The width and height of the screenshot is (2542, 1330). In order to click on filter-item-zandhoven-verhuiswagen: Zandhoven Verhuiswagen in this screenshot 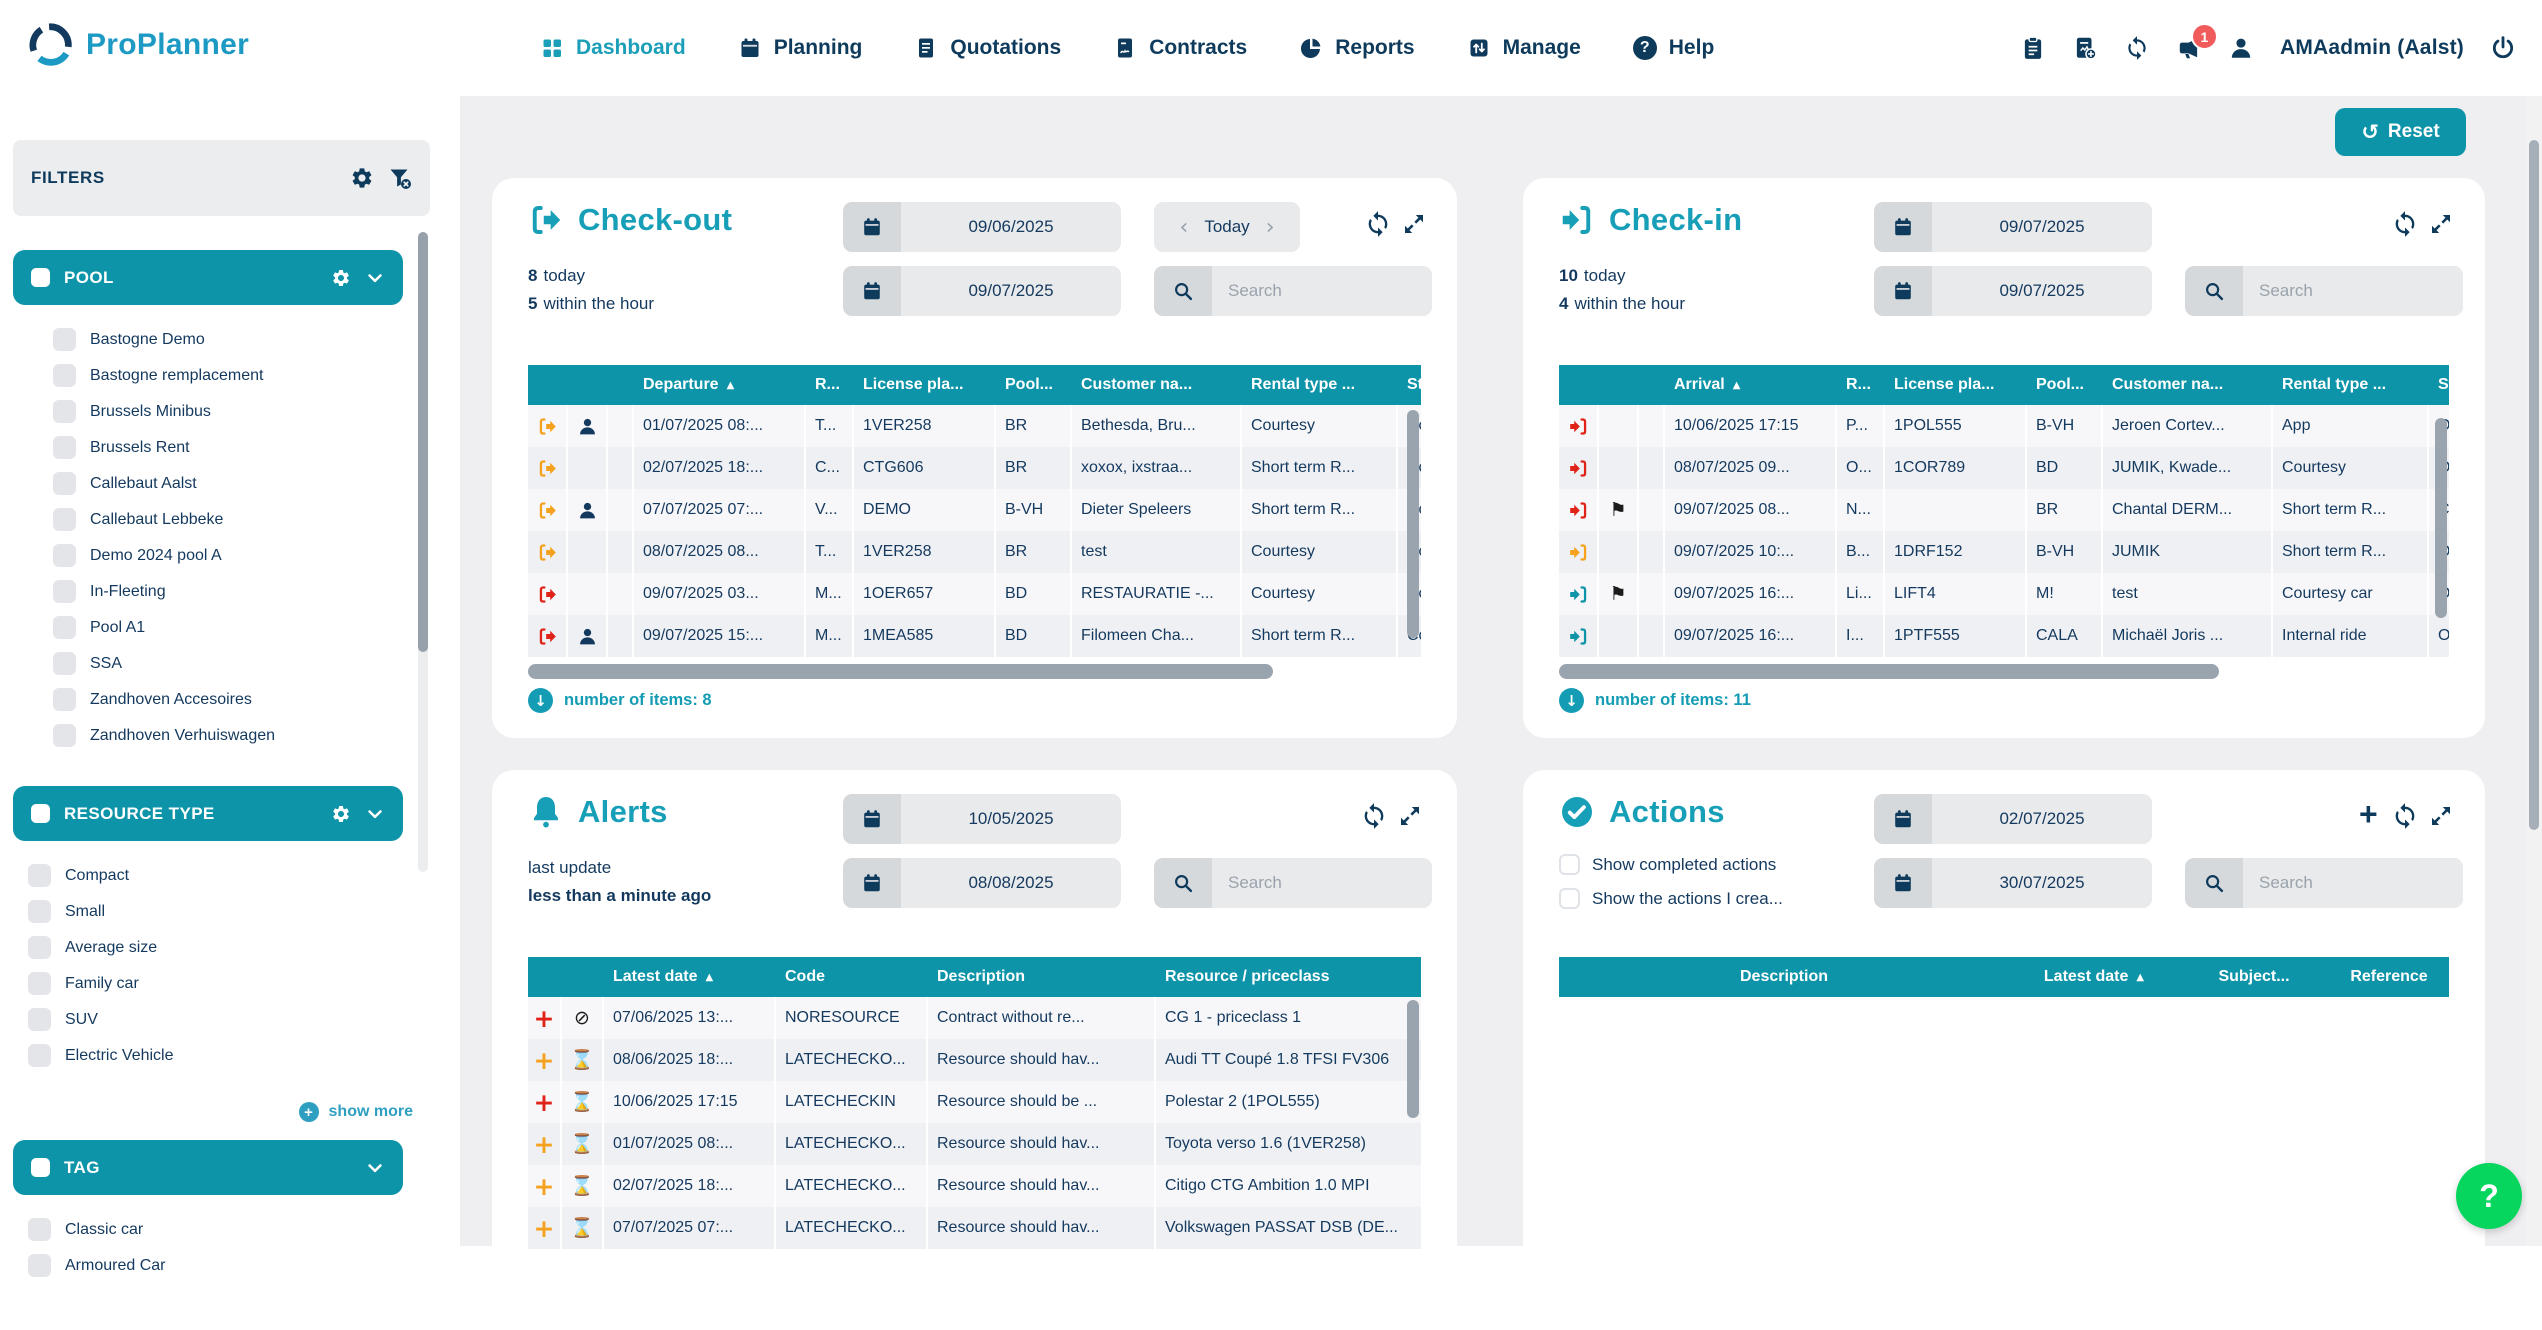, I will do `click(230, 735)`.